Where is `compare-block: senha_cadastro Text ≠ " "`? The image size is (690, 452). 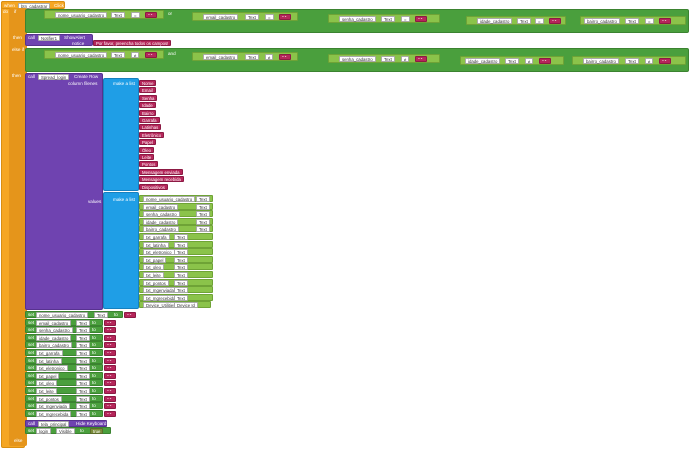
compare-block: senha_cadastro Text ≠ " " is located at coordinates (384, 58).